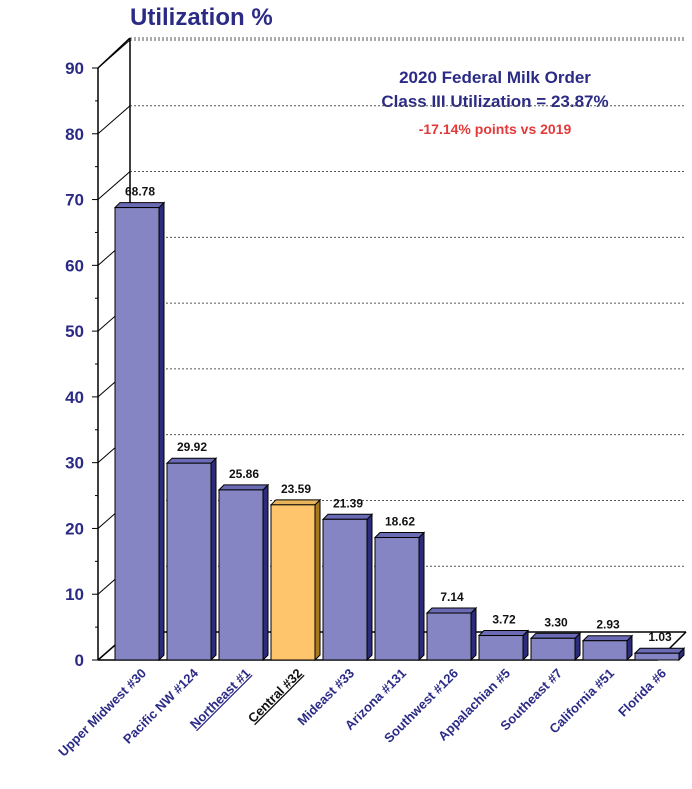 This screenshot has height=789, width=692. I want to click on data-label: 23.59, so click(296, 489).